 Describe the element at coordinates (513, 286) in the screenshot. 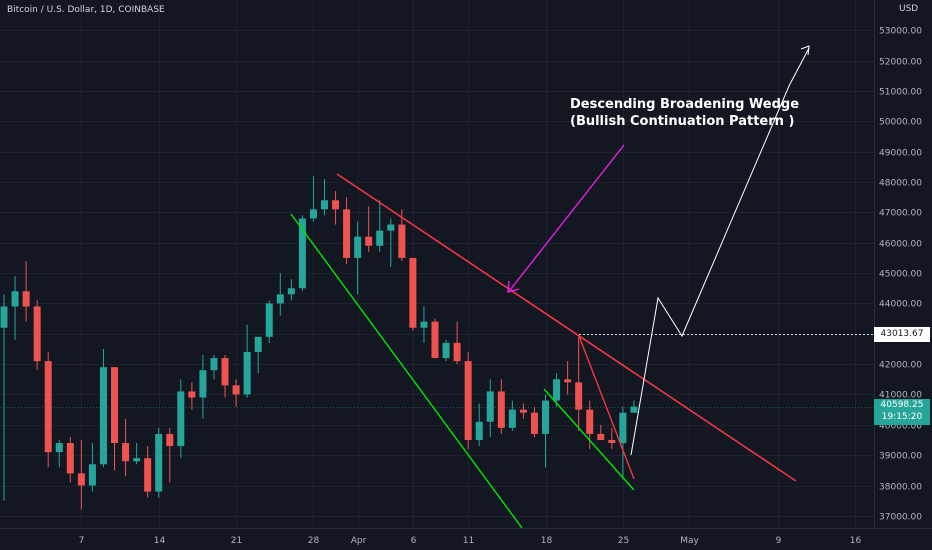

I see `pattern-arrow-head` at that location.